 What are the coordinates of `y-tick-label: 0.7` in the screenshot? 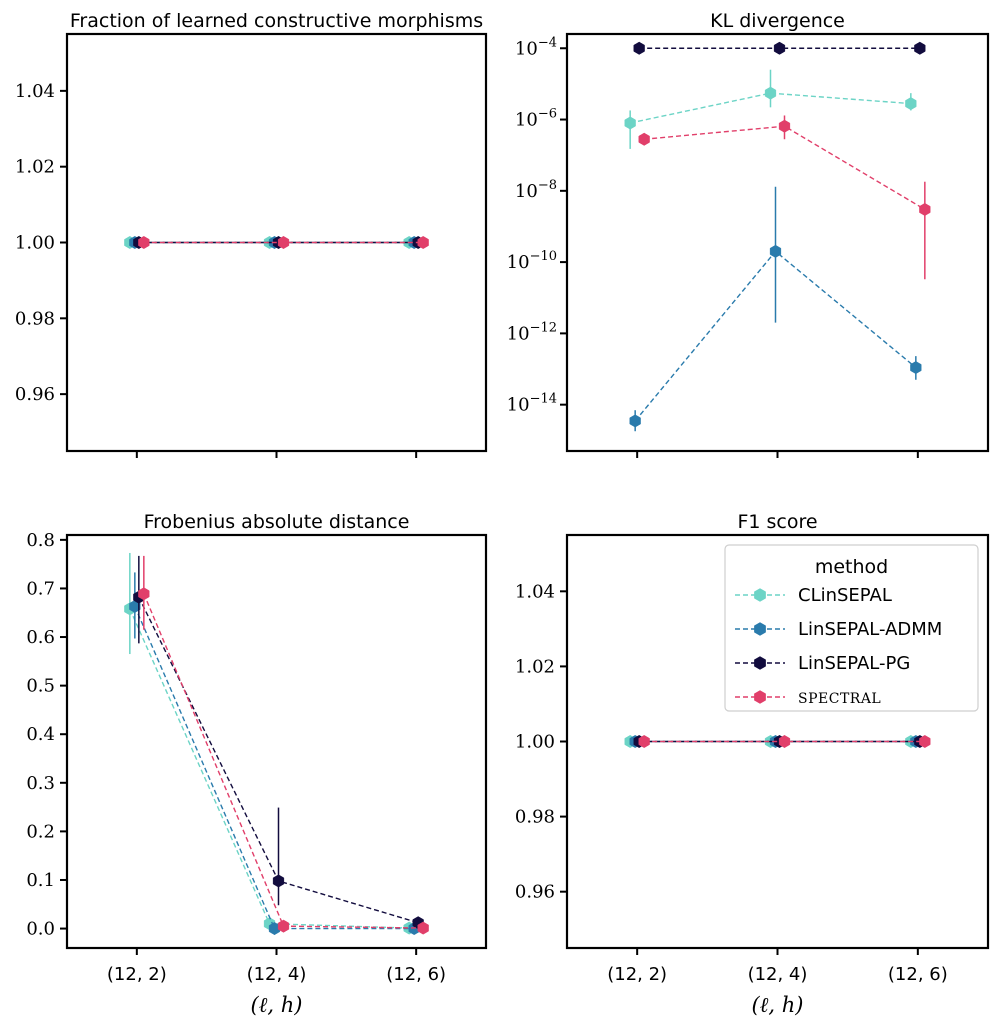 It's located at (40, 588).